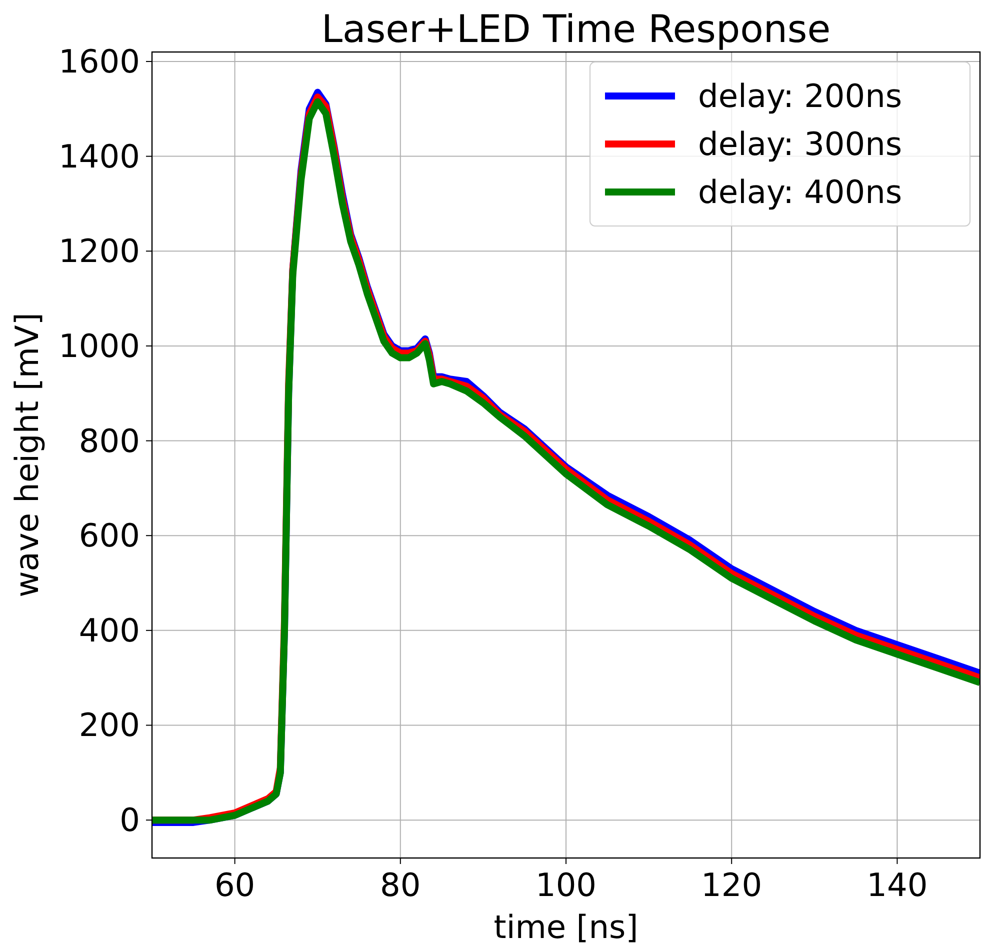 The width and height of the screenshot is (996, 950). Describe the element at coordinates (576, 29) in the screenshot. I see `chart-title: Laser+LED Time Response` at that location.